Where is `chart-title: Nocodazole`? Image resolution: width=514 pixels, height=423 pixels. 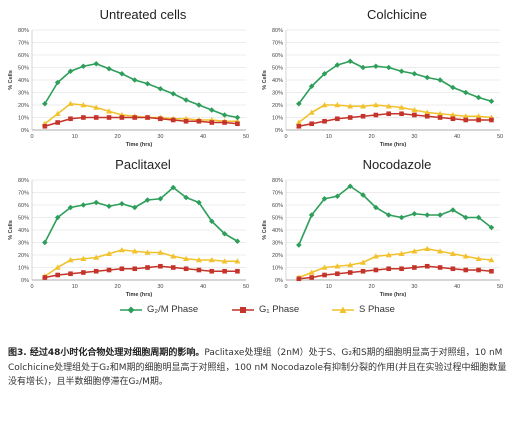
chart-title: Nocodazole is located at coordinates (397, 164).